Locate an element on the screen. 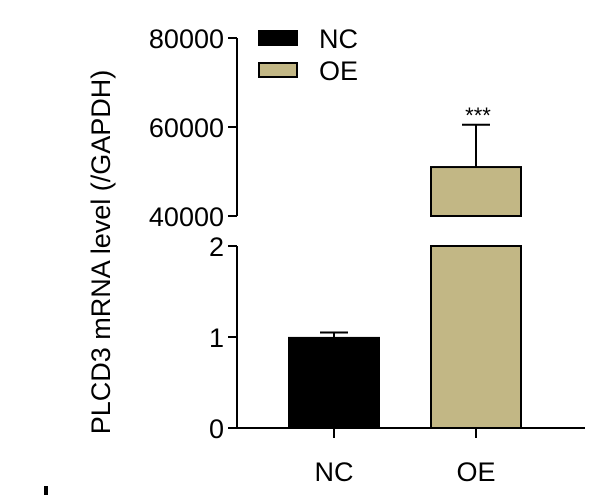 This screenshot has height=495, width=602. y-tick-label: 40000 is located at coordinates (186, 217).